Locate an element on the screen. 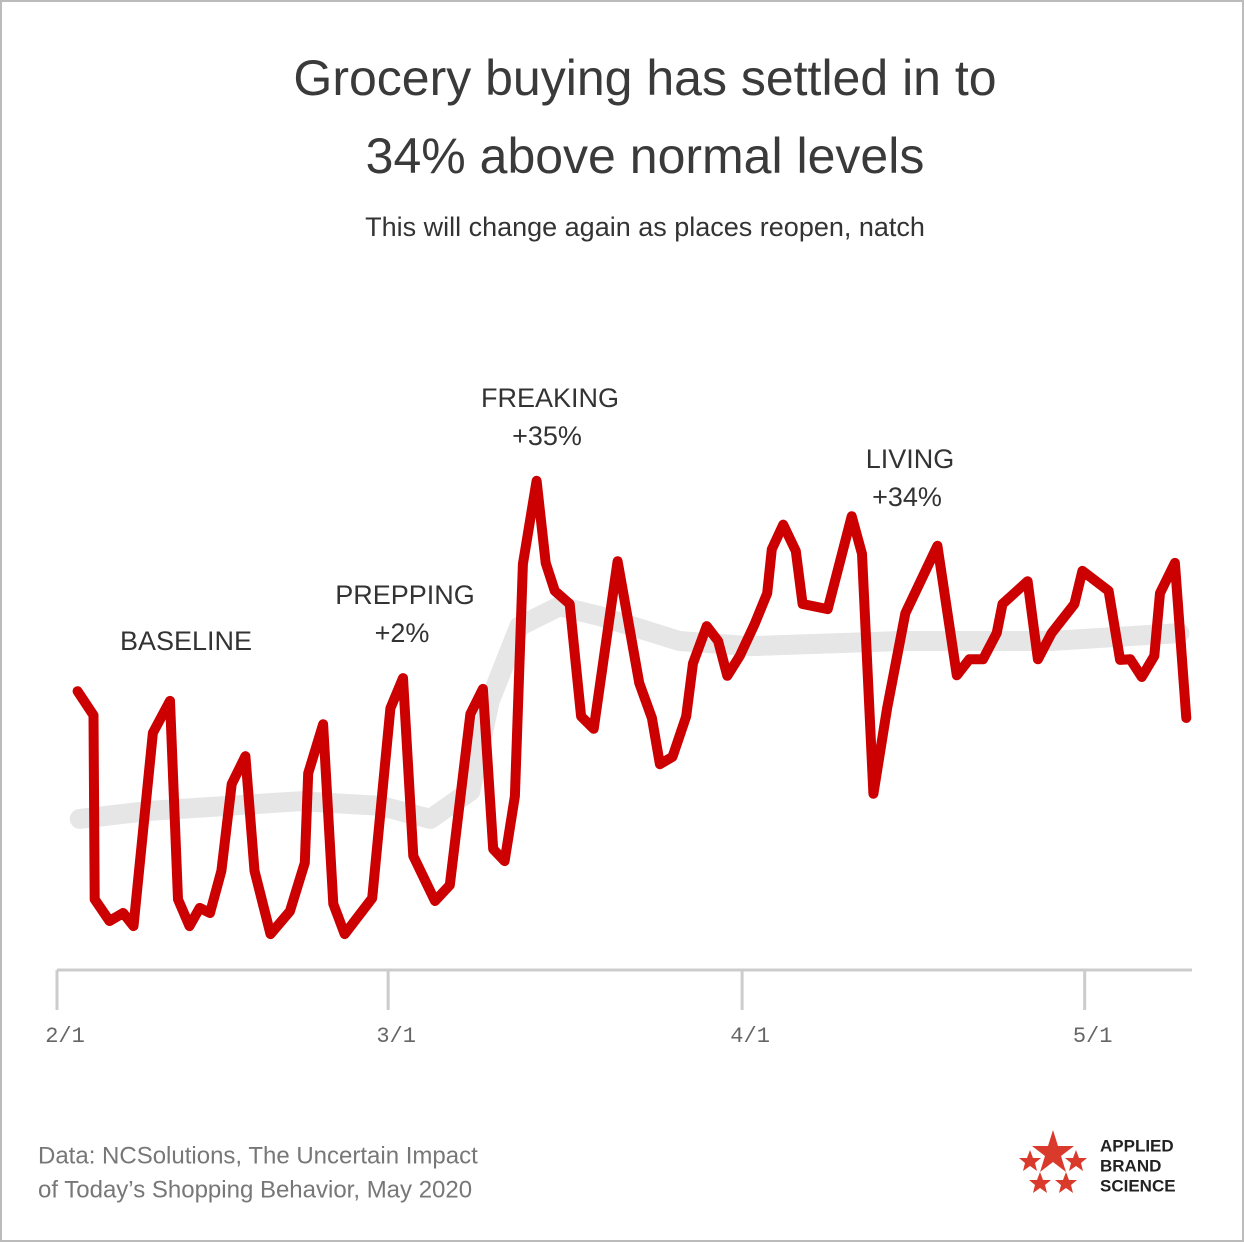  source: Data: NCSolutions, The Uncertain Impact is located at coordinates (258, 1155).